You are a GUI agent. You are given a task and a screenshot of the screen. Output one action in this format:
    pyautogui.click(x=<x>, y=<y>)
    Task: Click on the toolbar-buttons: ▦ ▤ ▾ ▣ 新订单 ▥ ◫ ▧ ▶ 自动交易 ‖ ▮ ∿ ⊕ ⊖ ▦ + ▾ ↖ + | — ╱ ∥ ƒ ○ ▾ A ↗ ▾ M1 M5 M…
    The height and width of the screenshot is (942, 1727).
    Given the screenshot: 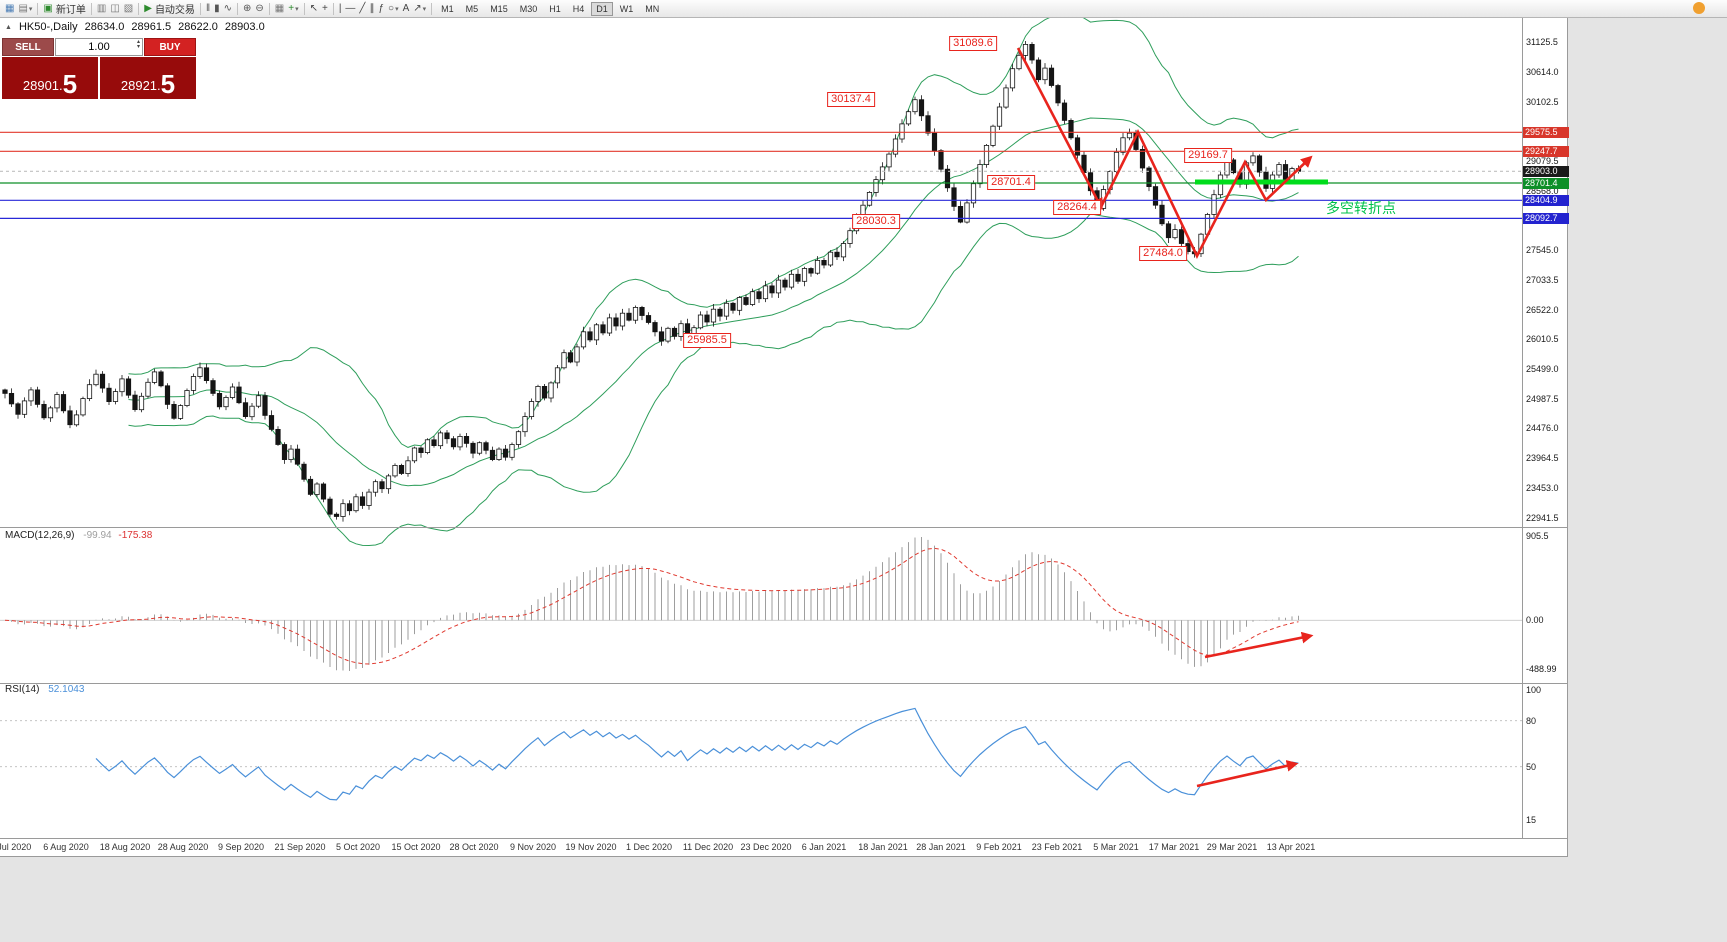 What is the action you would take?
    pyautogui.click(x=332, y=8)
    